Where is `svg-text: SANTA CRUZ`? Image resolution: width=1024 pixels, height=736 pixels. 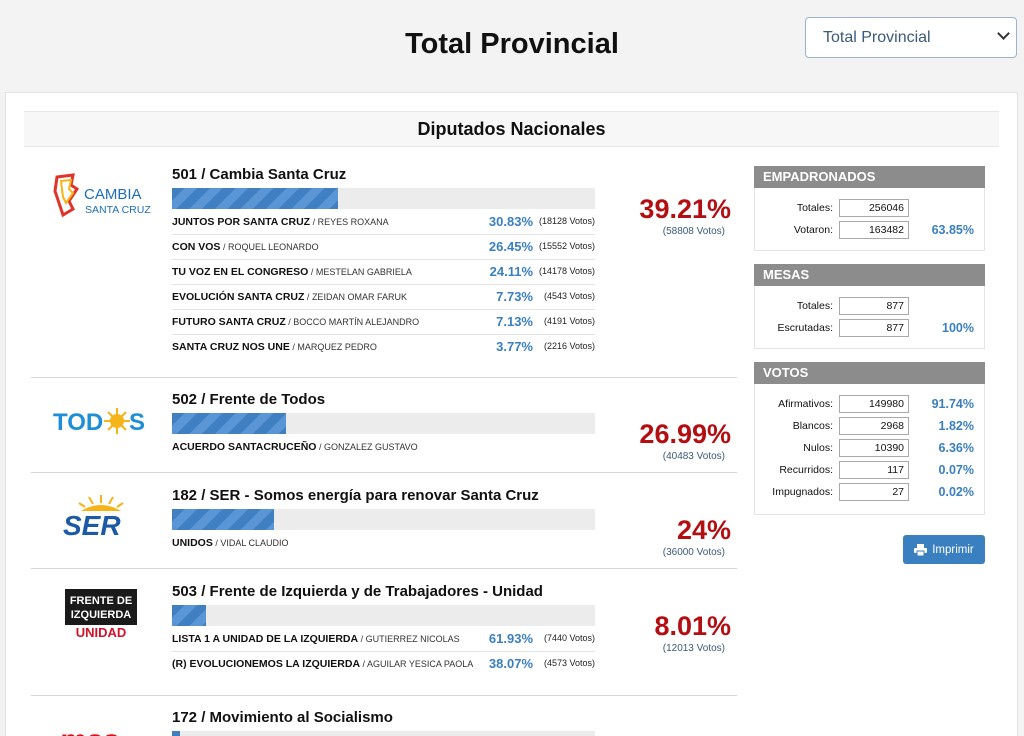
svg-text: SANTA CRUZ is located at coordinates (118, 210).